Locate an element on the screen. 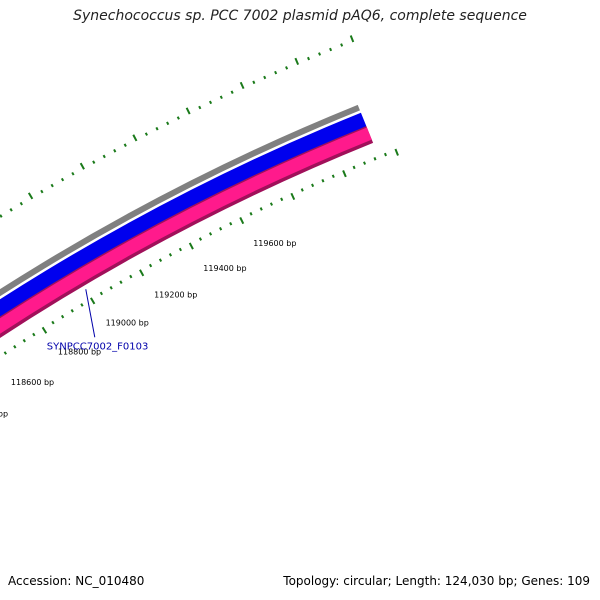  bp-label: 119000 bp is located at coordinates (127, 322).